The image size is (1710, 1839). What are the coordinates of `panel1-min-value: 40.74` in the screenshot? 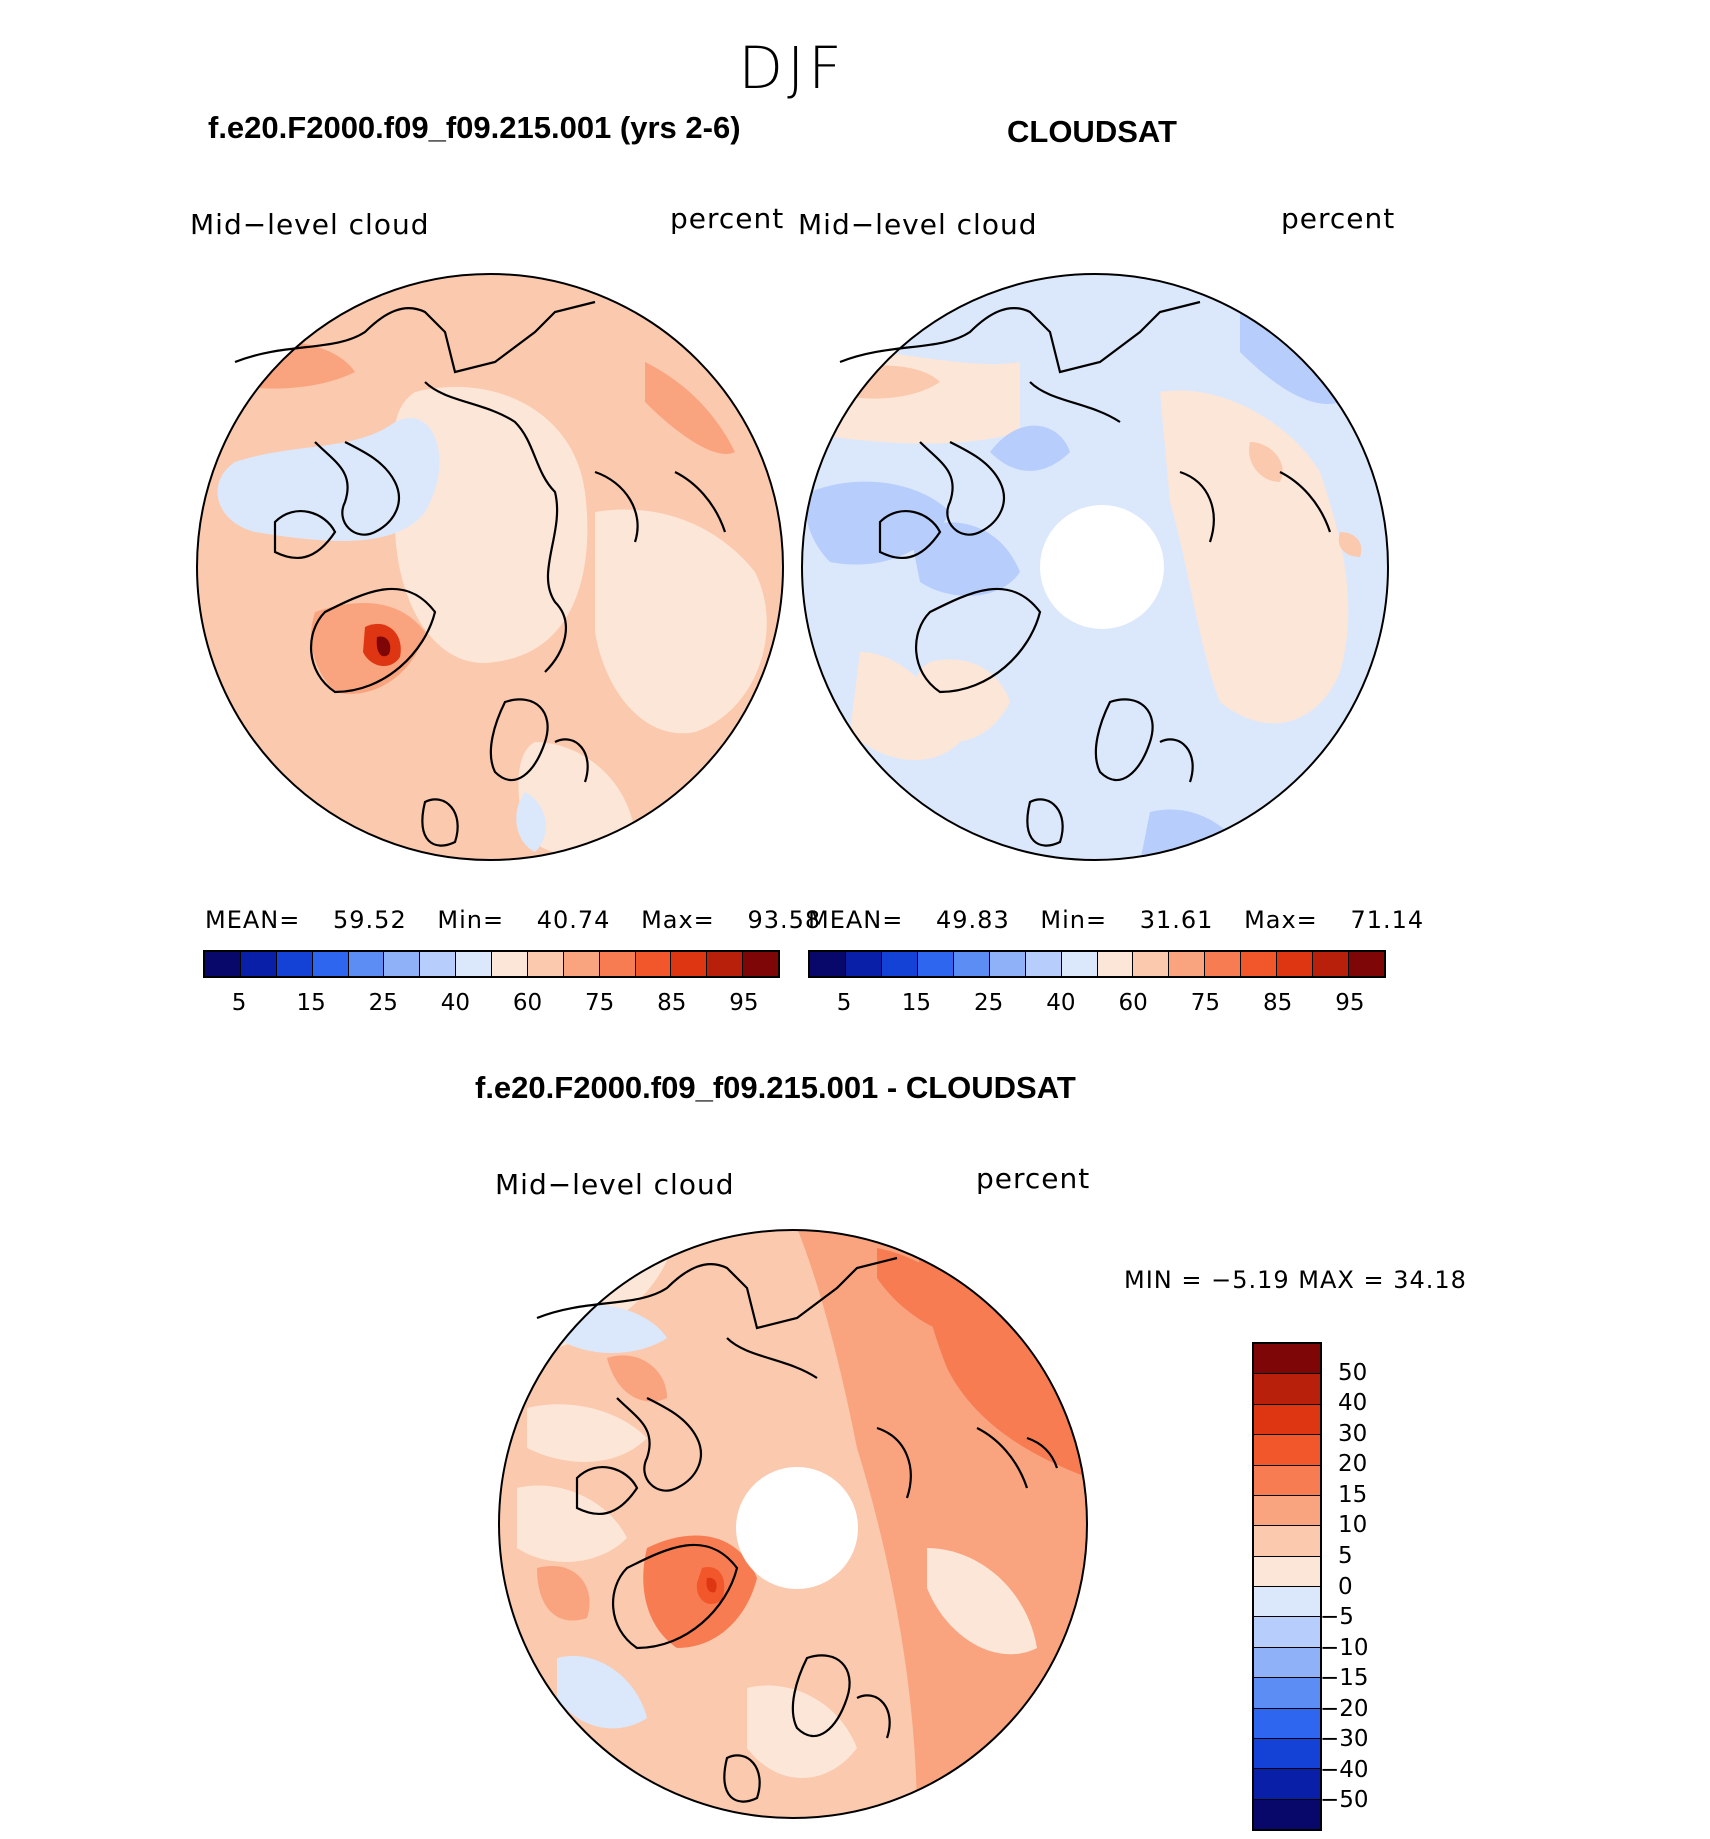 It's located at (573, 920).